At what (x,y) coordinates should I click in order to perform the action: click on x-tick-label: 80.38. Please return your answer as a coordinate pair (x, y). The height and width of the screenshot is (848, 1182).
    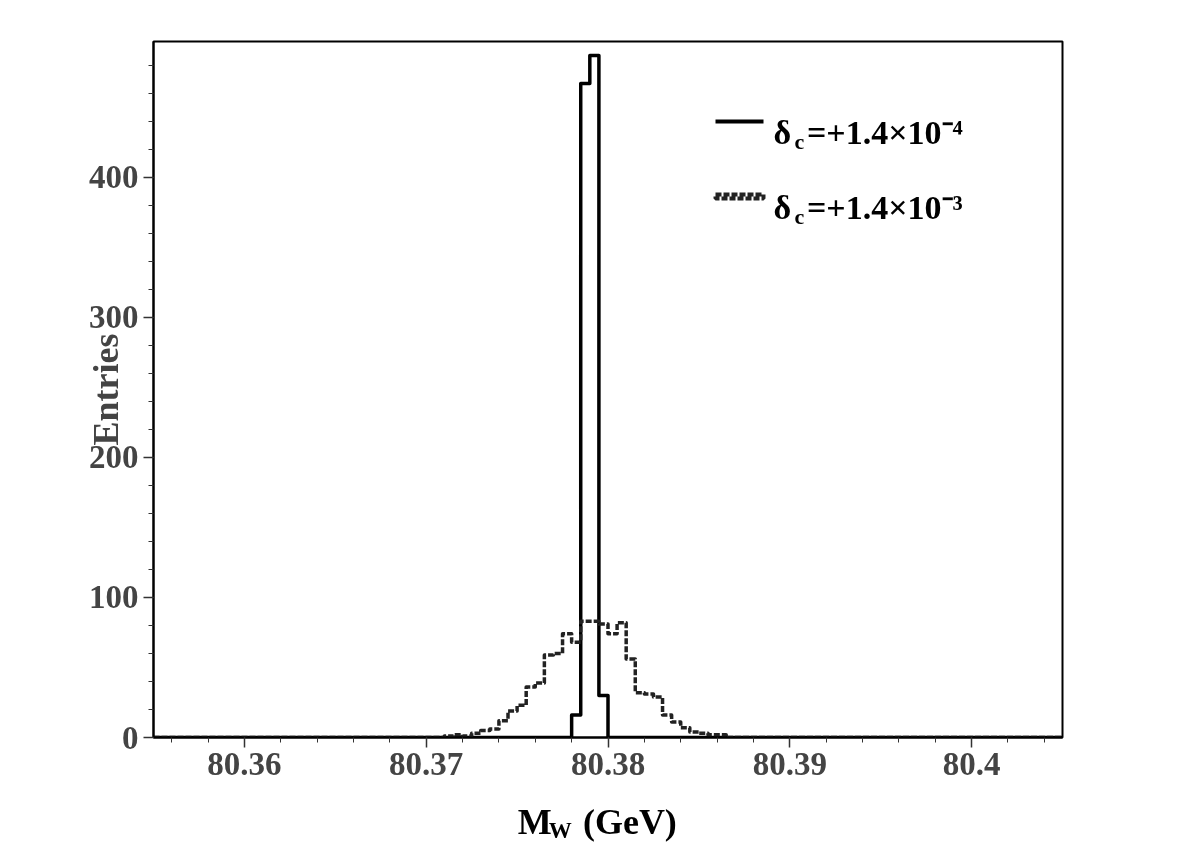
    Looking at the image, I should click on (608, 763).